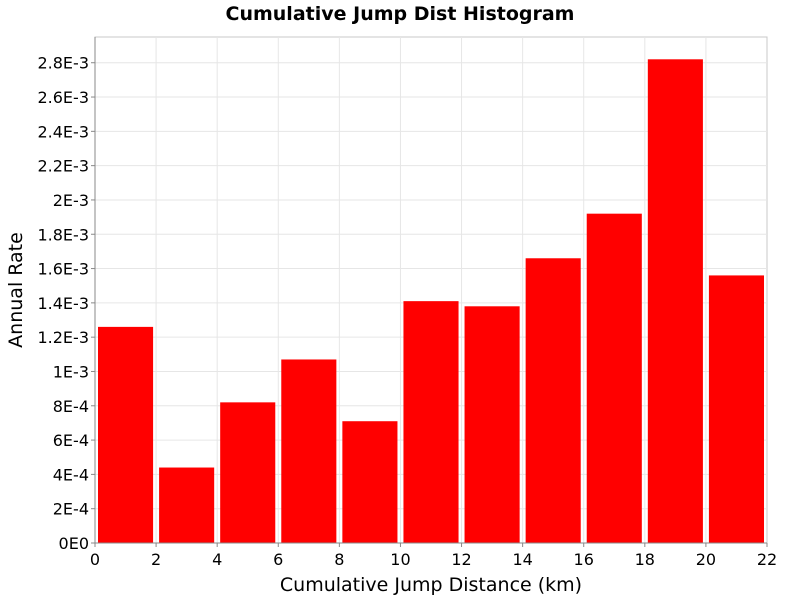  Describe the element at coordinates (278, 559) in the screenshot. I see `x-tick-label: 6` at that location.